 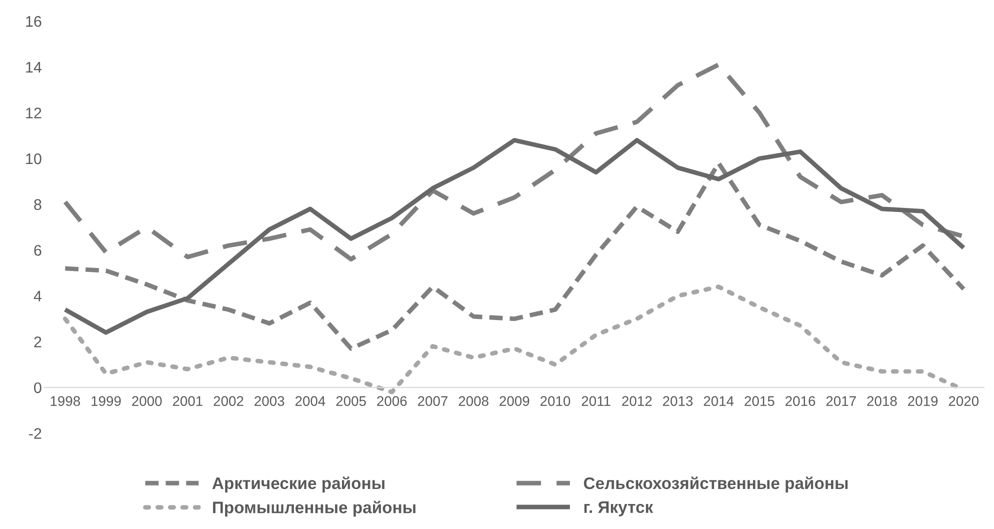 I want to click on x-tick-label: 2020, so click(x=963, y=401).